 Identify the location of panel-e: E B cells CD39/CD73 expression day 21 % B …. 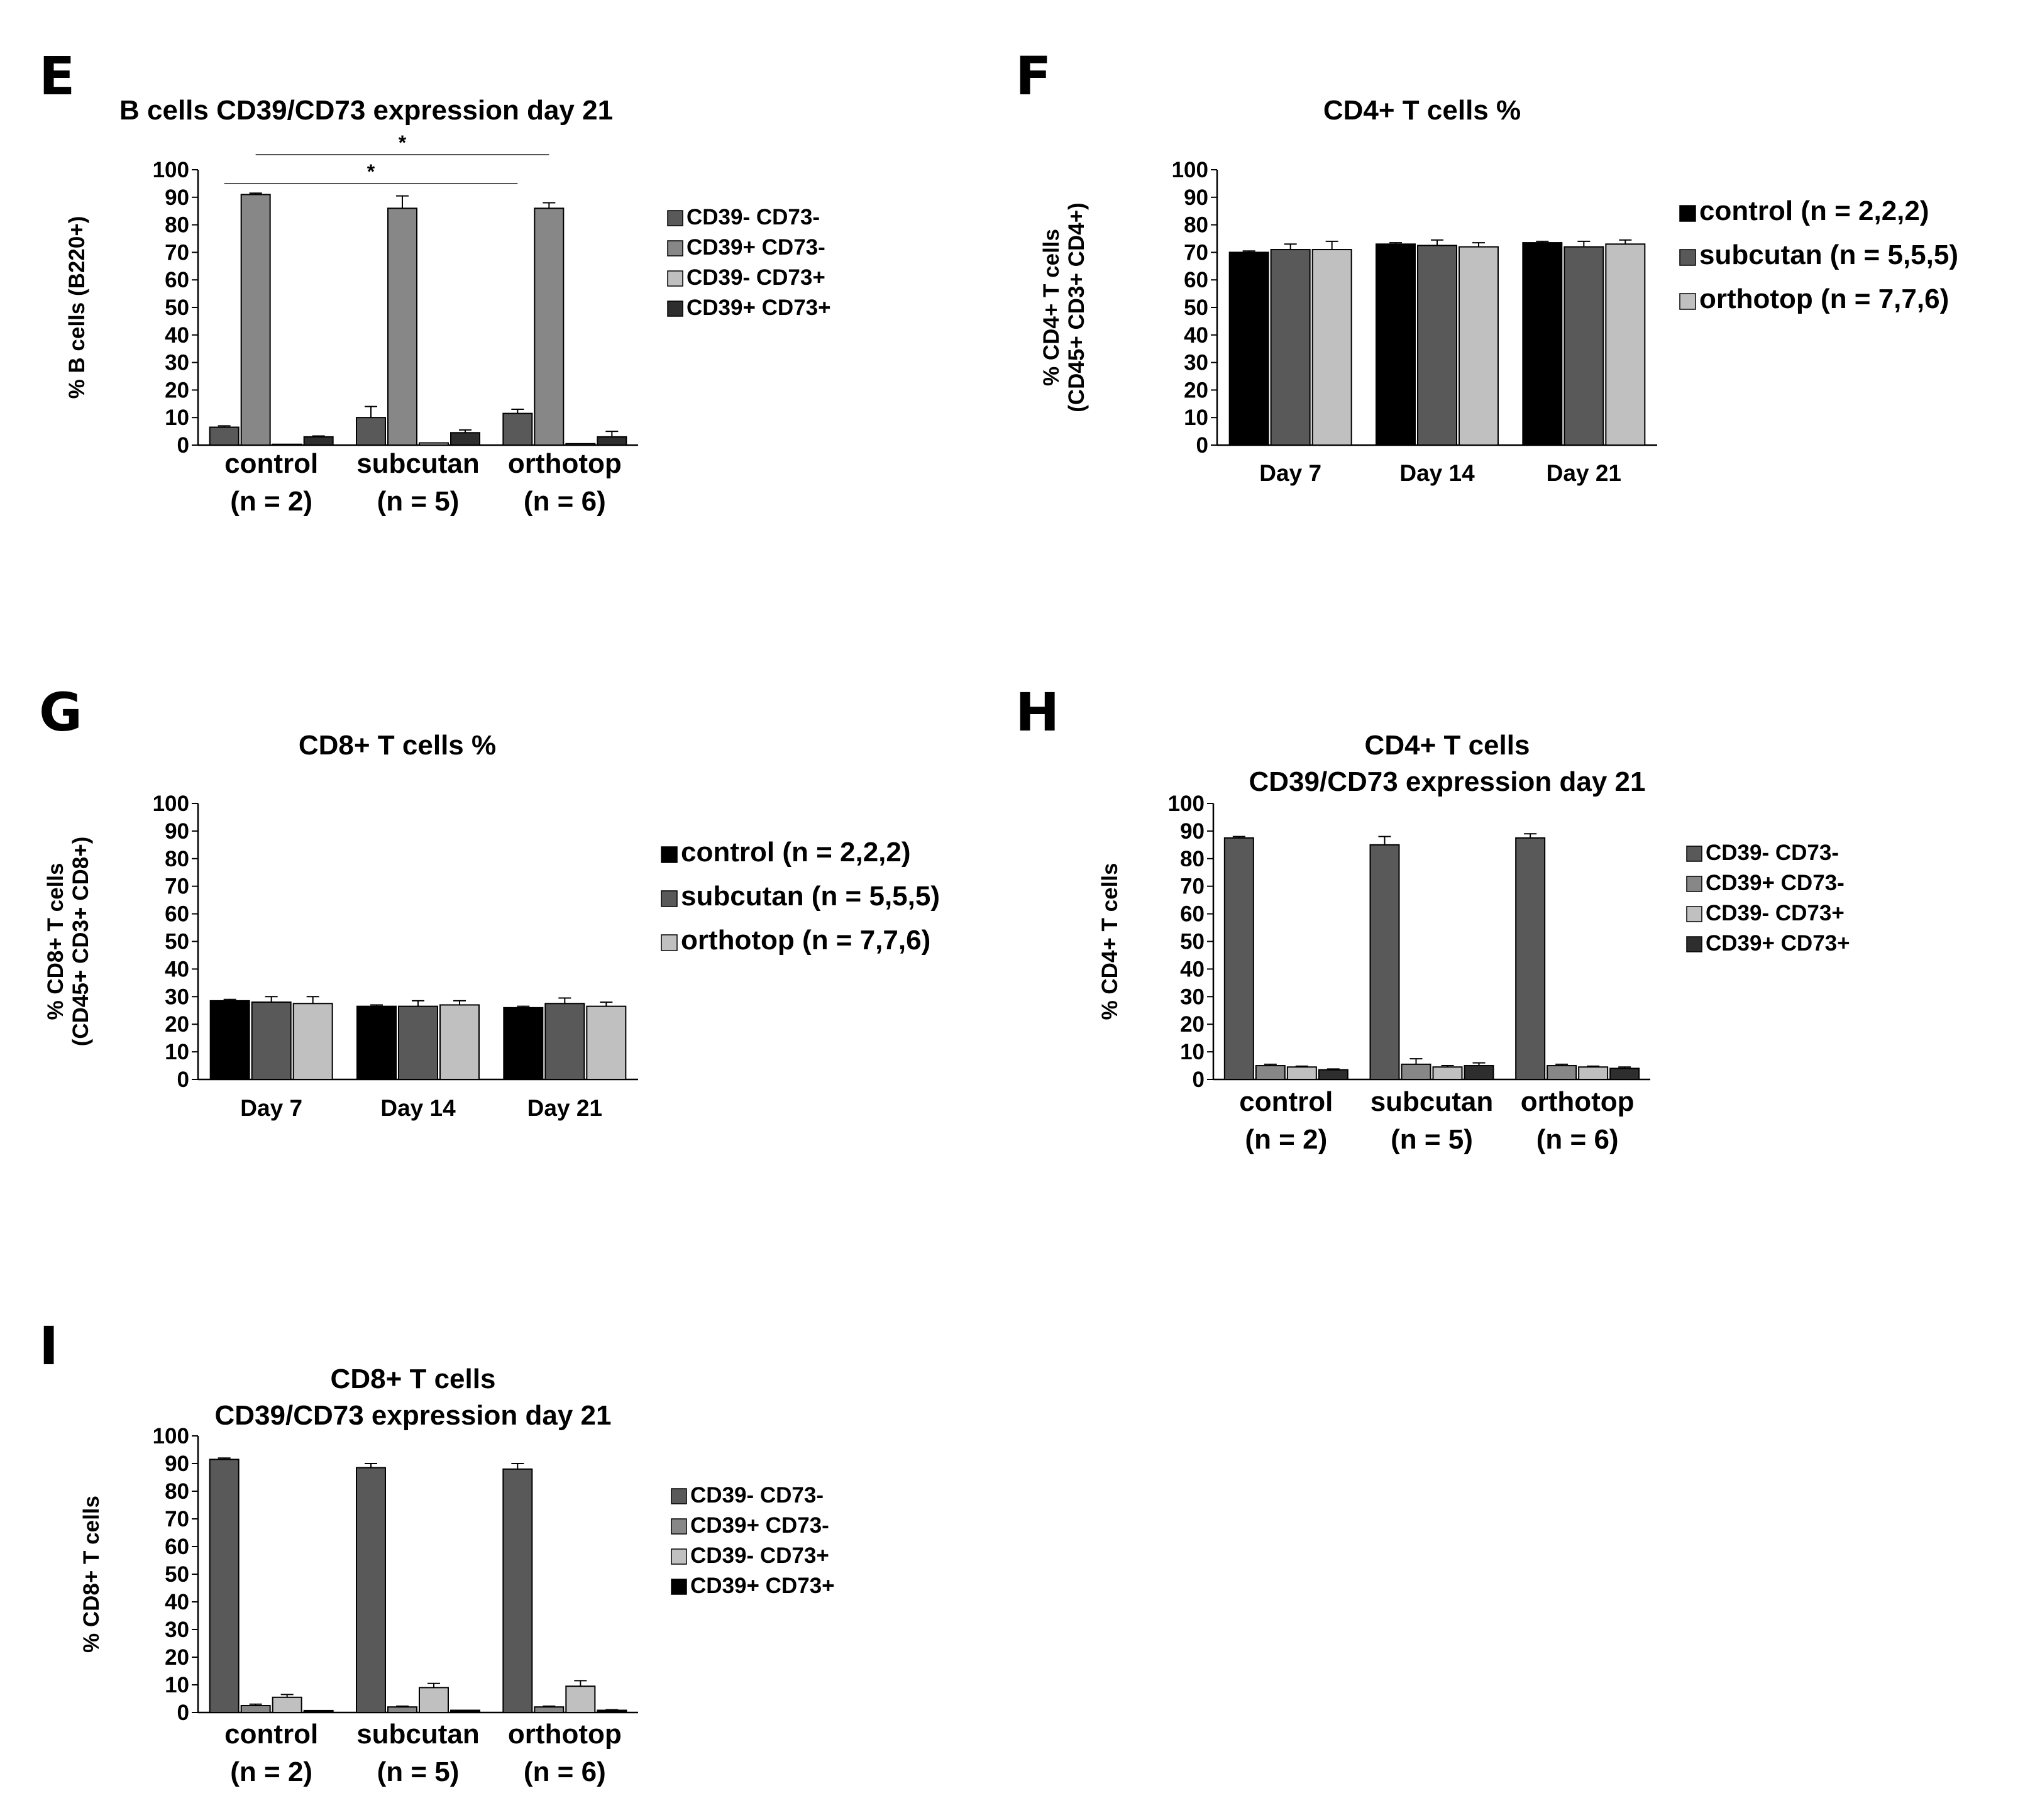
(435, 281).